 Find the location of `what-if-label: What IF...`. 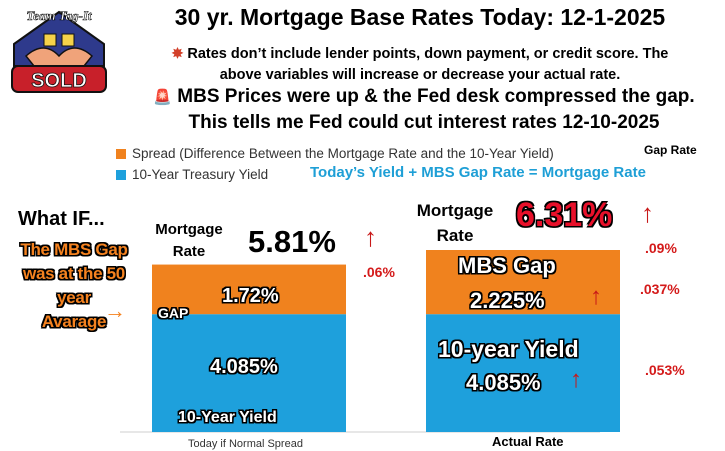

what-if-label: What IF... is located at coordinates (61, 219).